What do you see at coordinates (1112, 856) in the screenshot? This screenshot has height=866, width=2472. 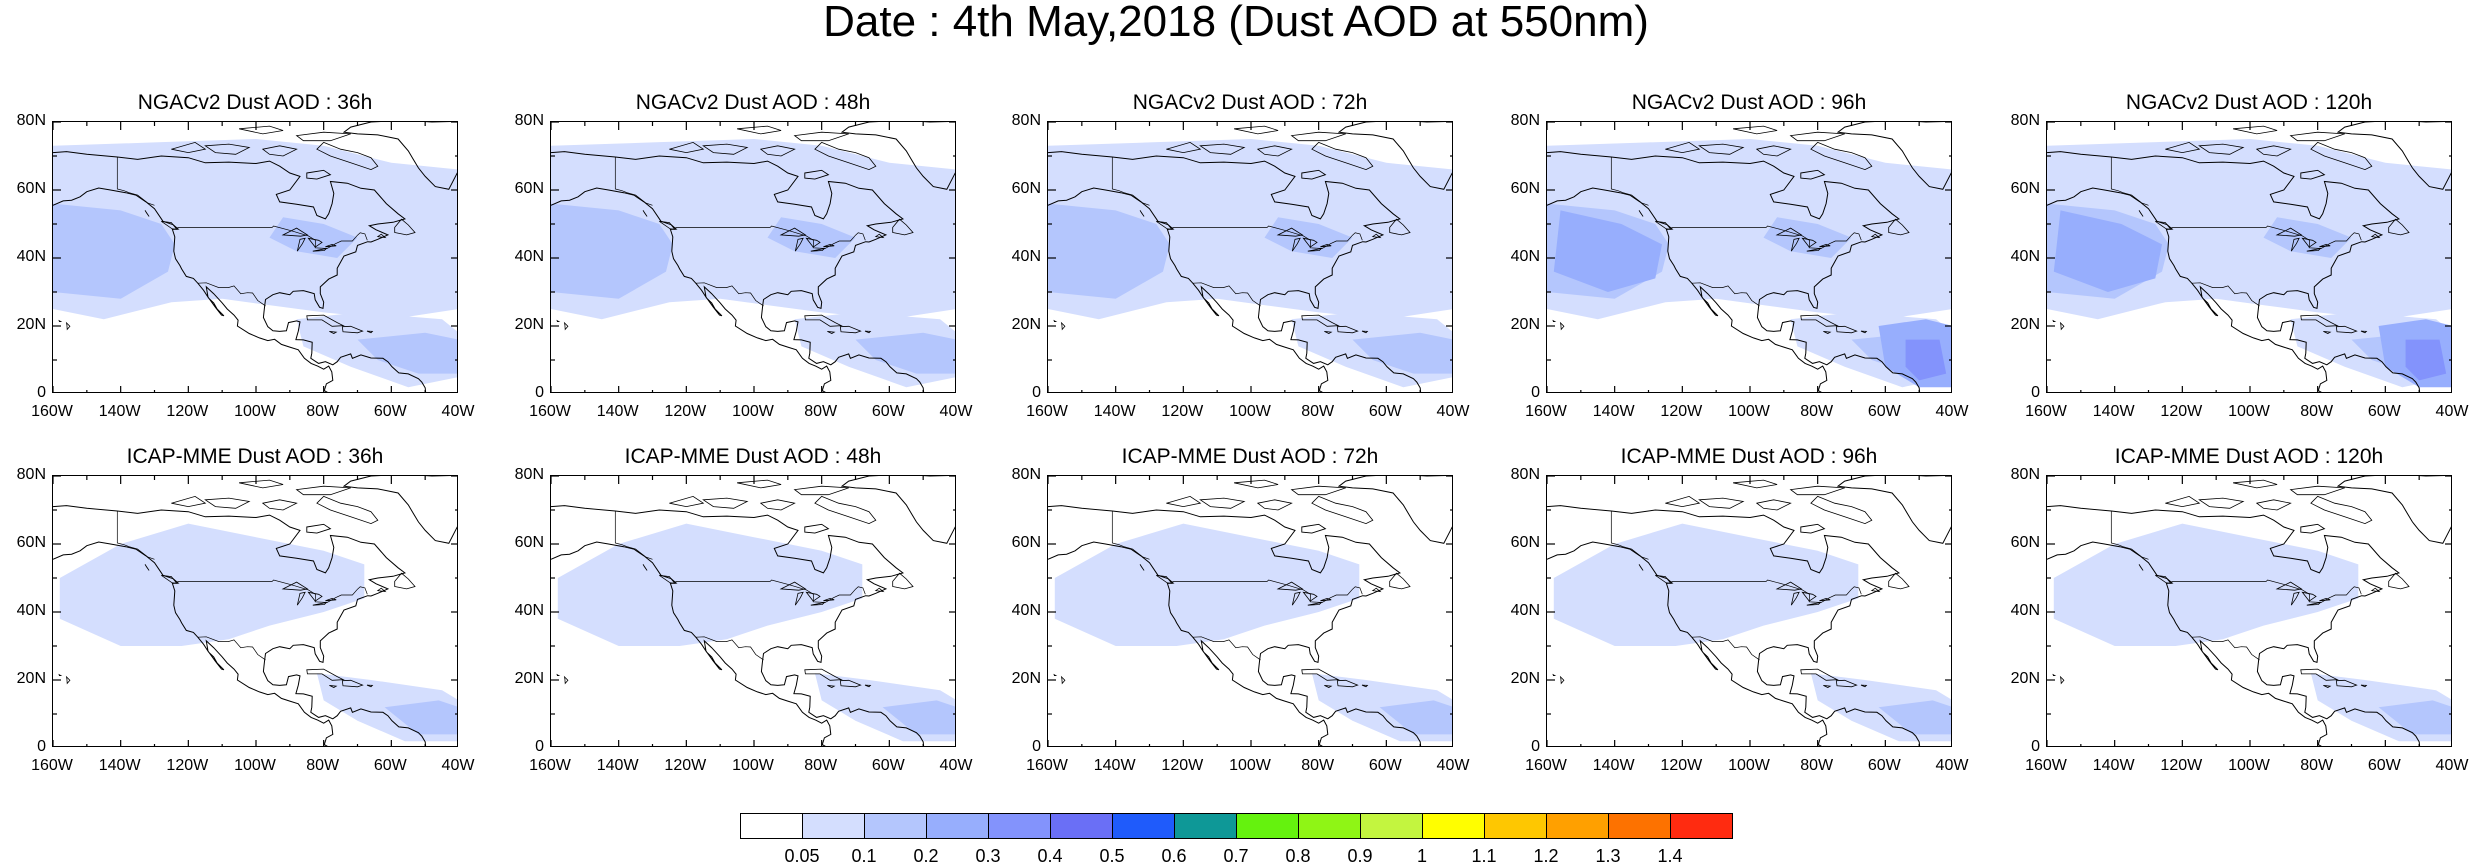 I see `colorbar-label: 0.5` at bounding box center [1112, 856].